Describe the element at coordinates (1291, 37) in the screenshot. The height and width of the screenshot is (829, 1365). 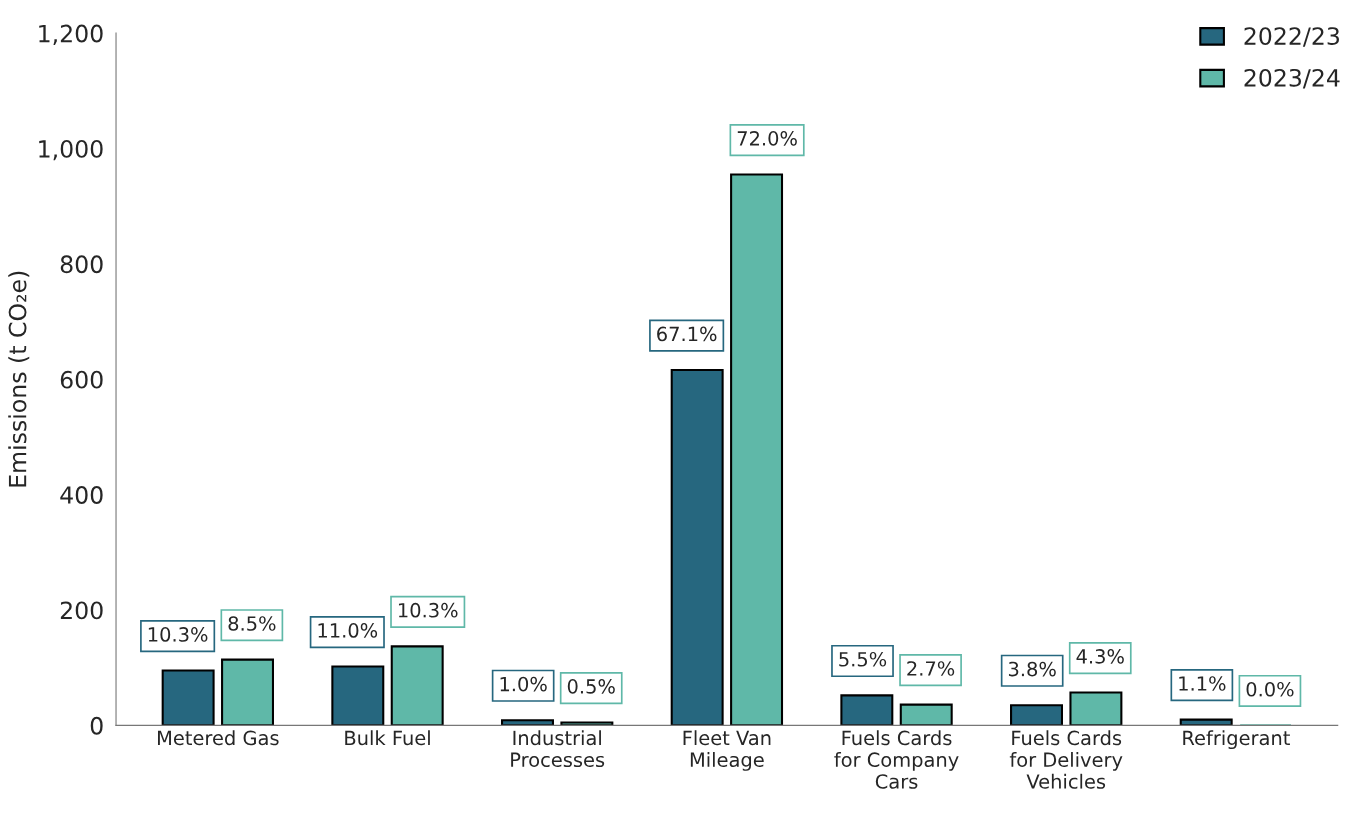
I see `legend-label: 2022/23` at that location.